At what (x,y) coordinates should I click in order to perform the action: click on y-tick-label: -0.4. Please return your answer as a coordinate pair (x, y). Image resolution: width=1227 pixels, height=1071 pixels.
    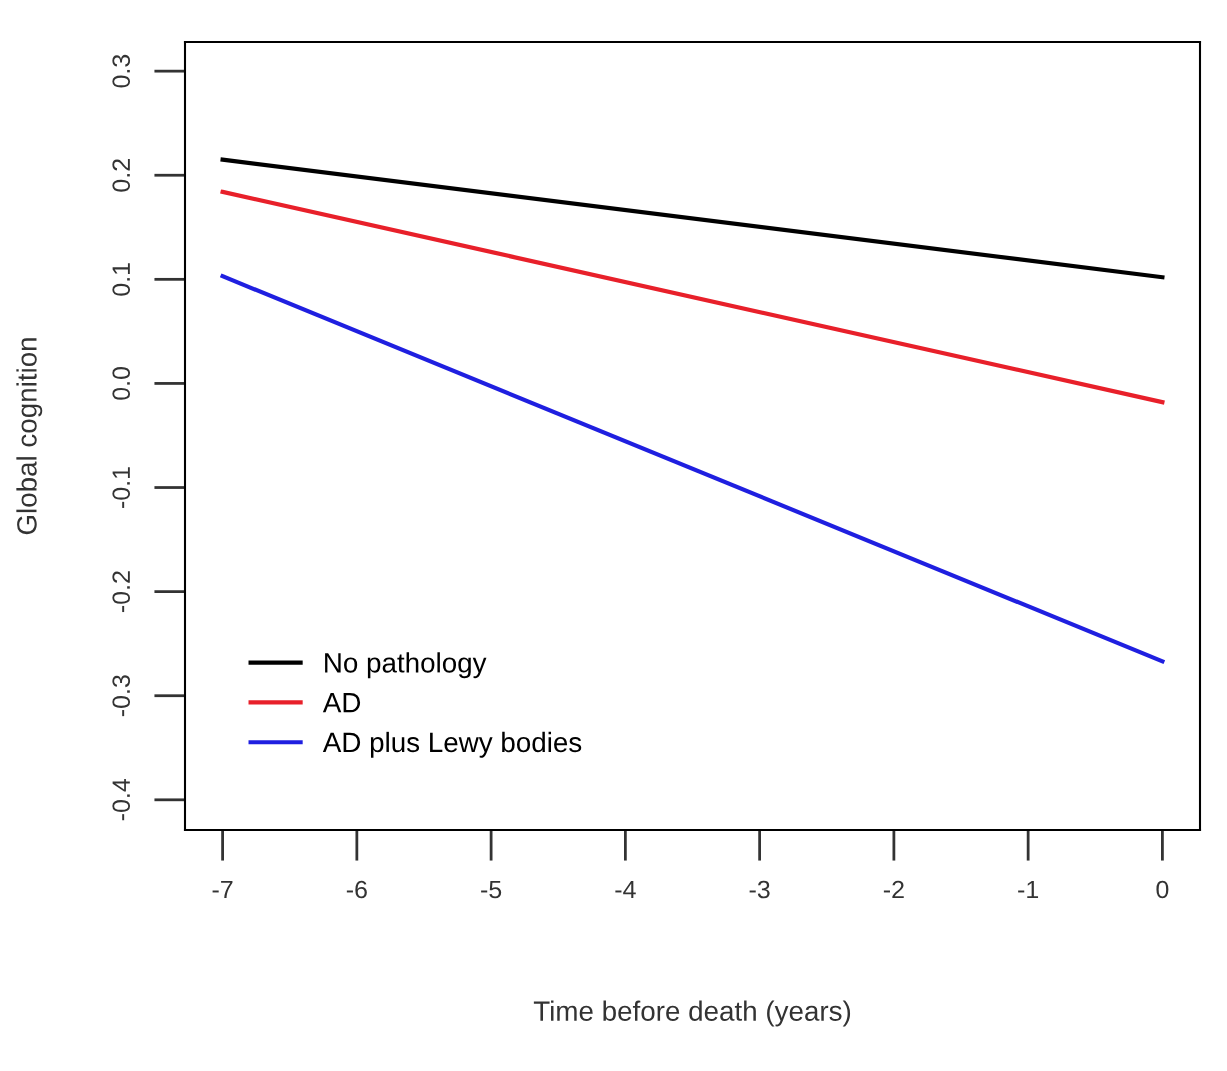
    Looking at the image, I should click on (121, 800).